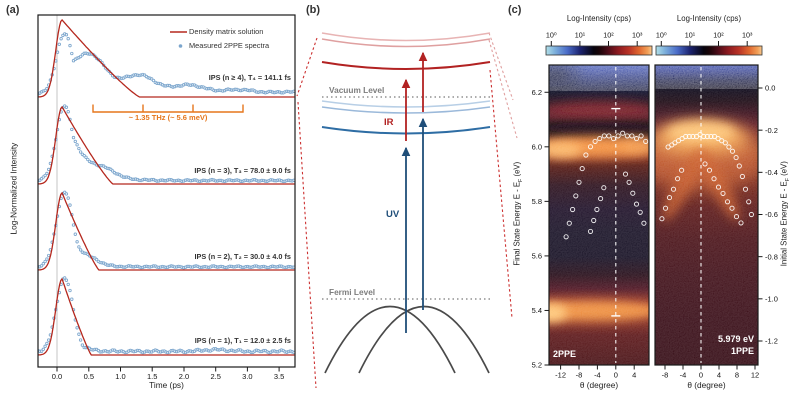  What do you see at coordinates (537, 365) in the screenshot?
I see `svg-text: 5.2` at bounding box center [537, 365].